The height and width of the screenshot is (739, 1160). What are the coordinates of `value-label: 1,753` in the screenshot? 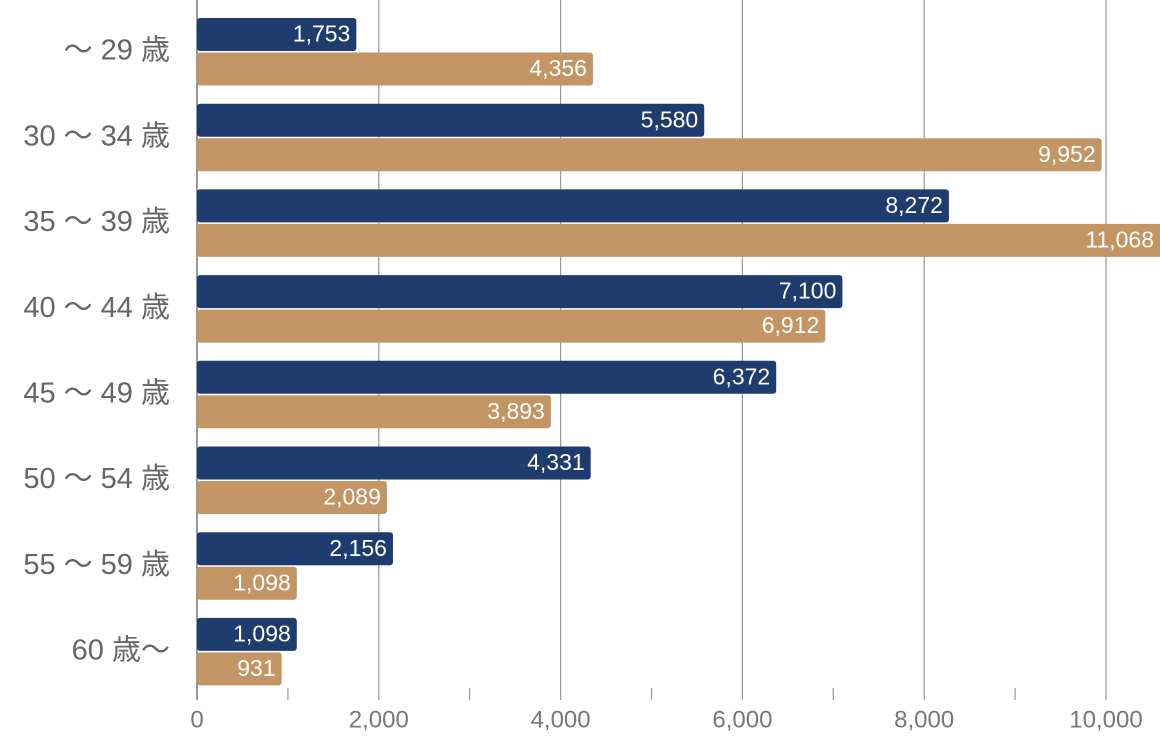 It's located at (322, 34).